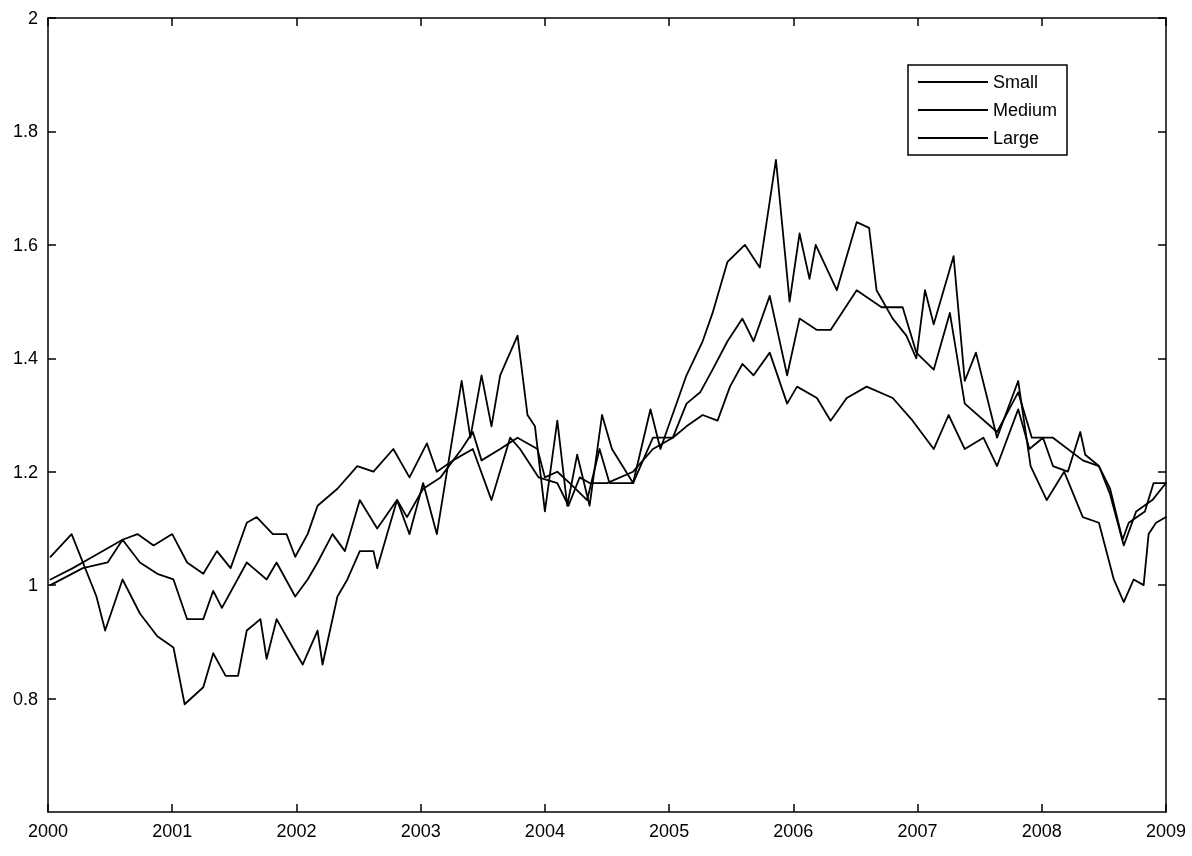 The image size is (1192, 856). I want to click on x-tick-label: 2007, so click(917, 831).